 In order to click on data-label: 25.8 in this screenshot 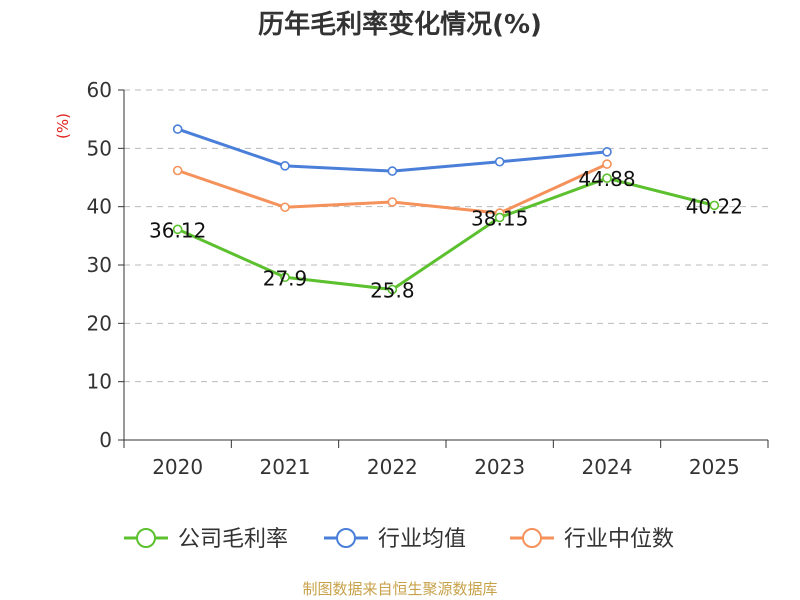, I will do `click(392, 291)`.